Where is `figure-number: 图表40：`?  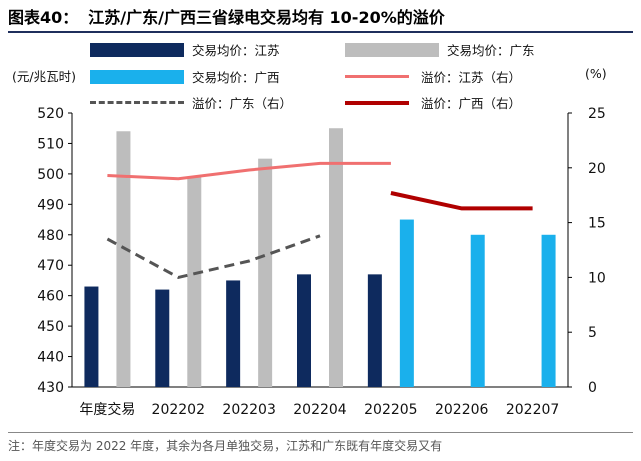
figure-number: 图表40： is located at coordinates (43, 17).